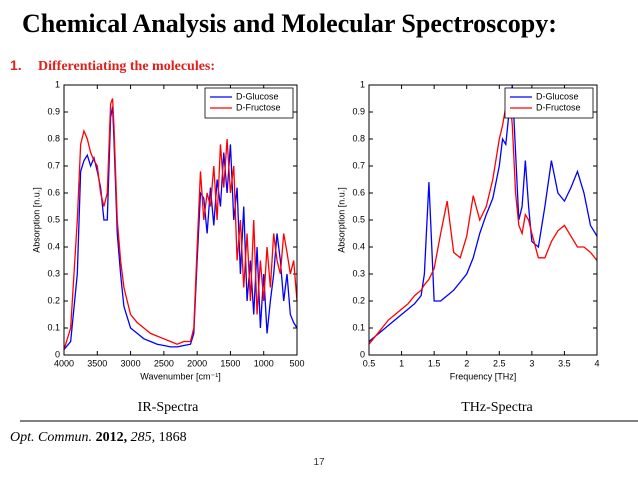  What do you see at coordinates (64, 363) in the screenshot?
I see `x-tick-label: 4000` at bounding box center [64, 363].